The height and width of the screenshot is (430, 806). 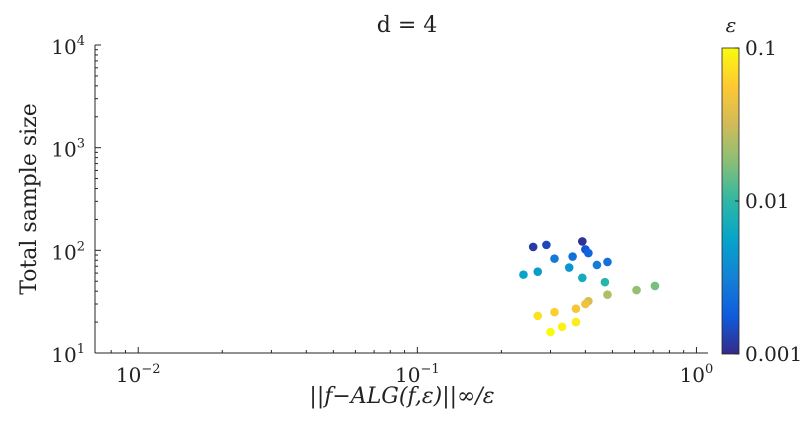 What do you see at coordinates (589, 287) in the screenshot?
I see `data-points` at bounding box center [589, 287].